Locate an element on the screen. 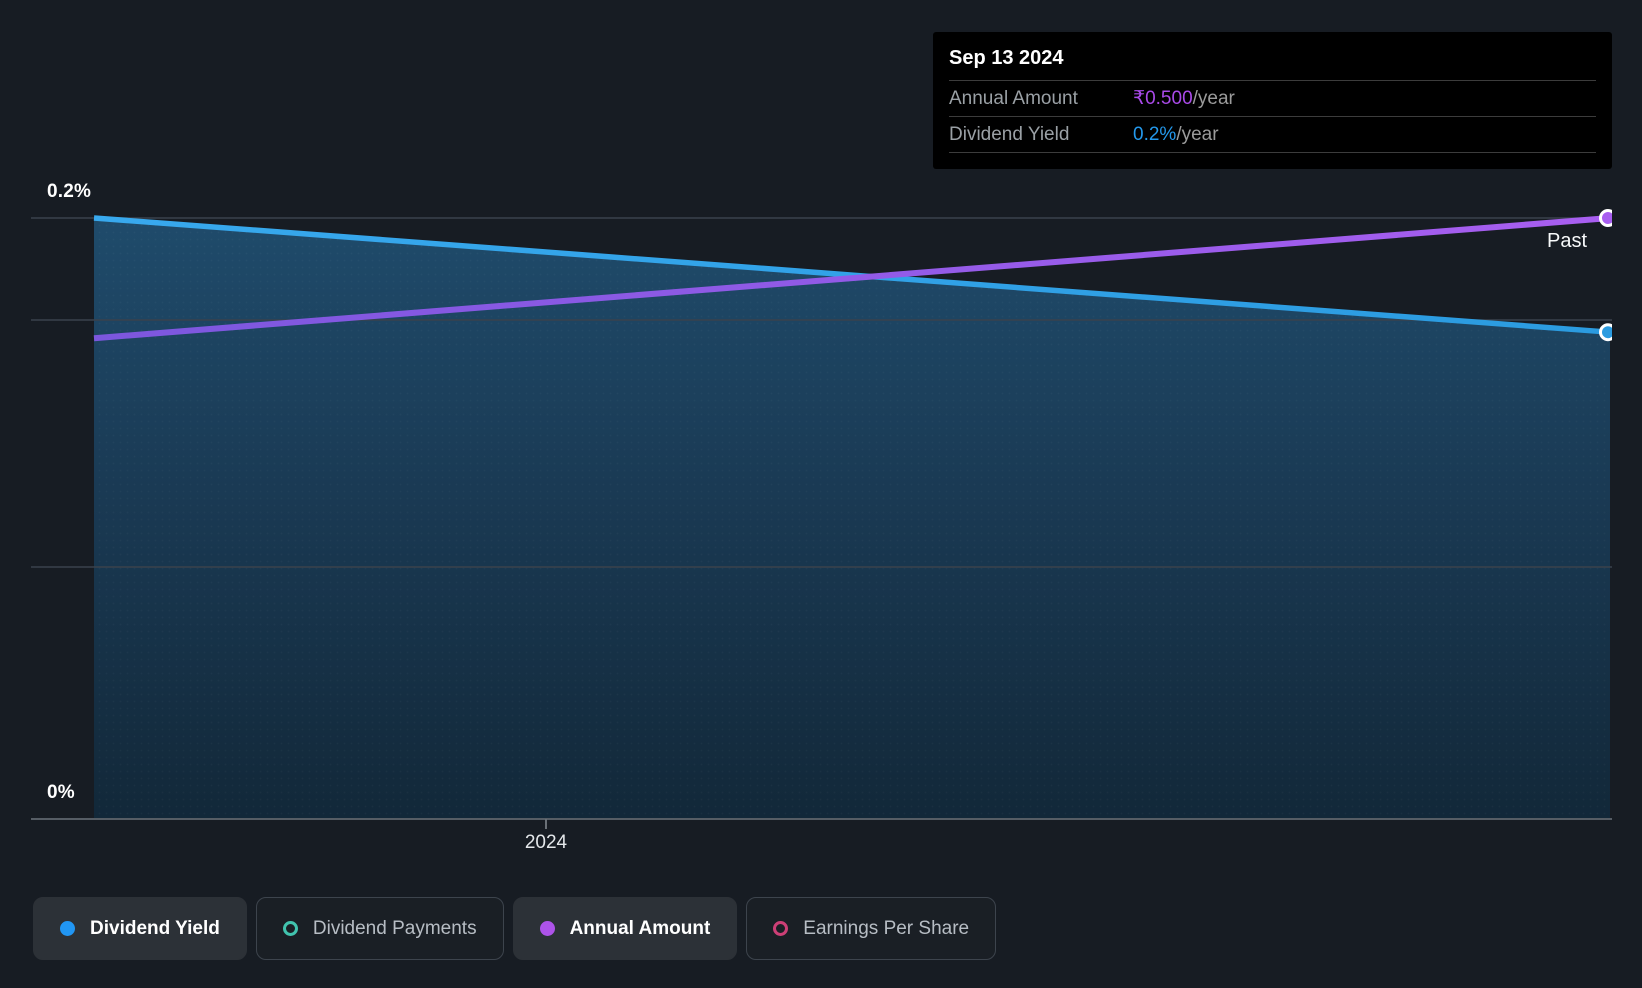  tooltip-value: 0.2%/year is located at coordinates (1176, 135).